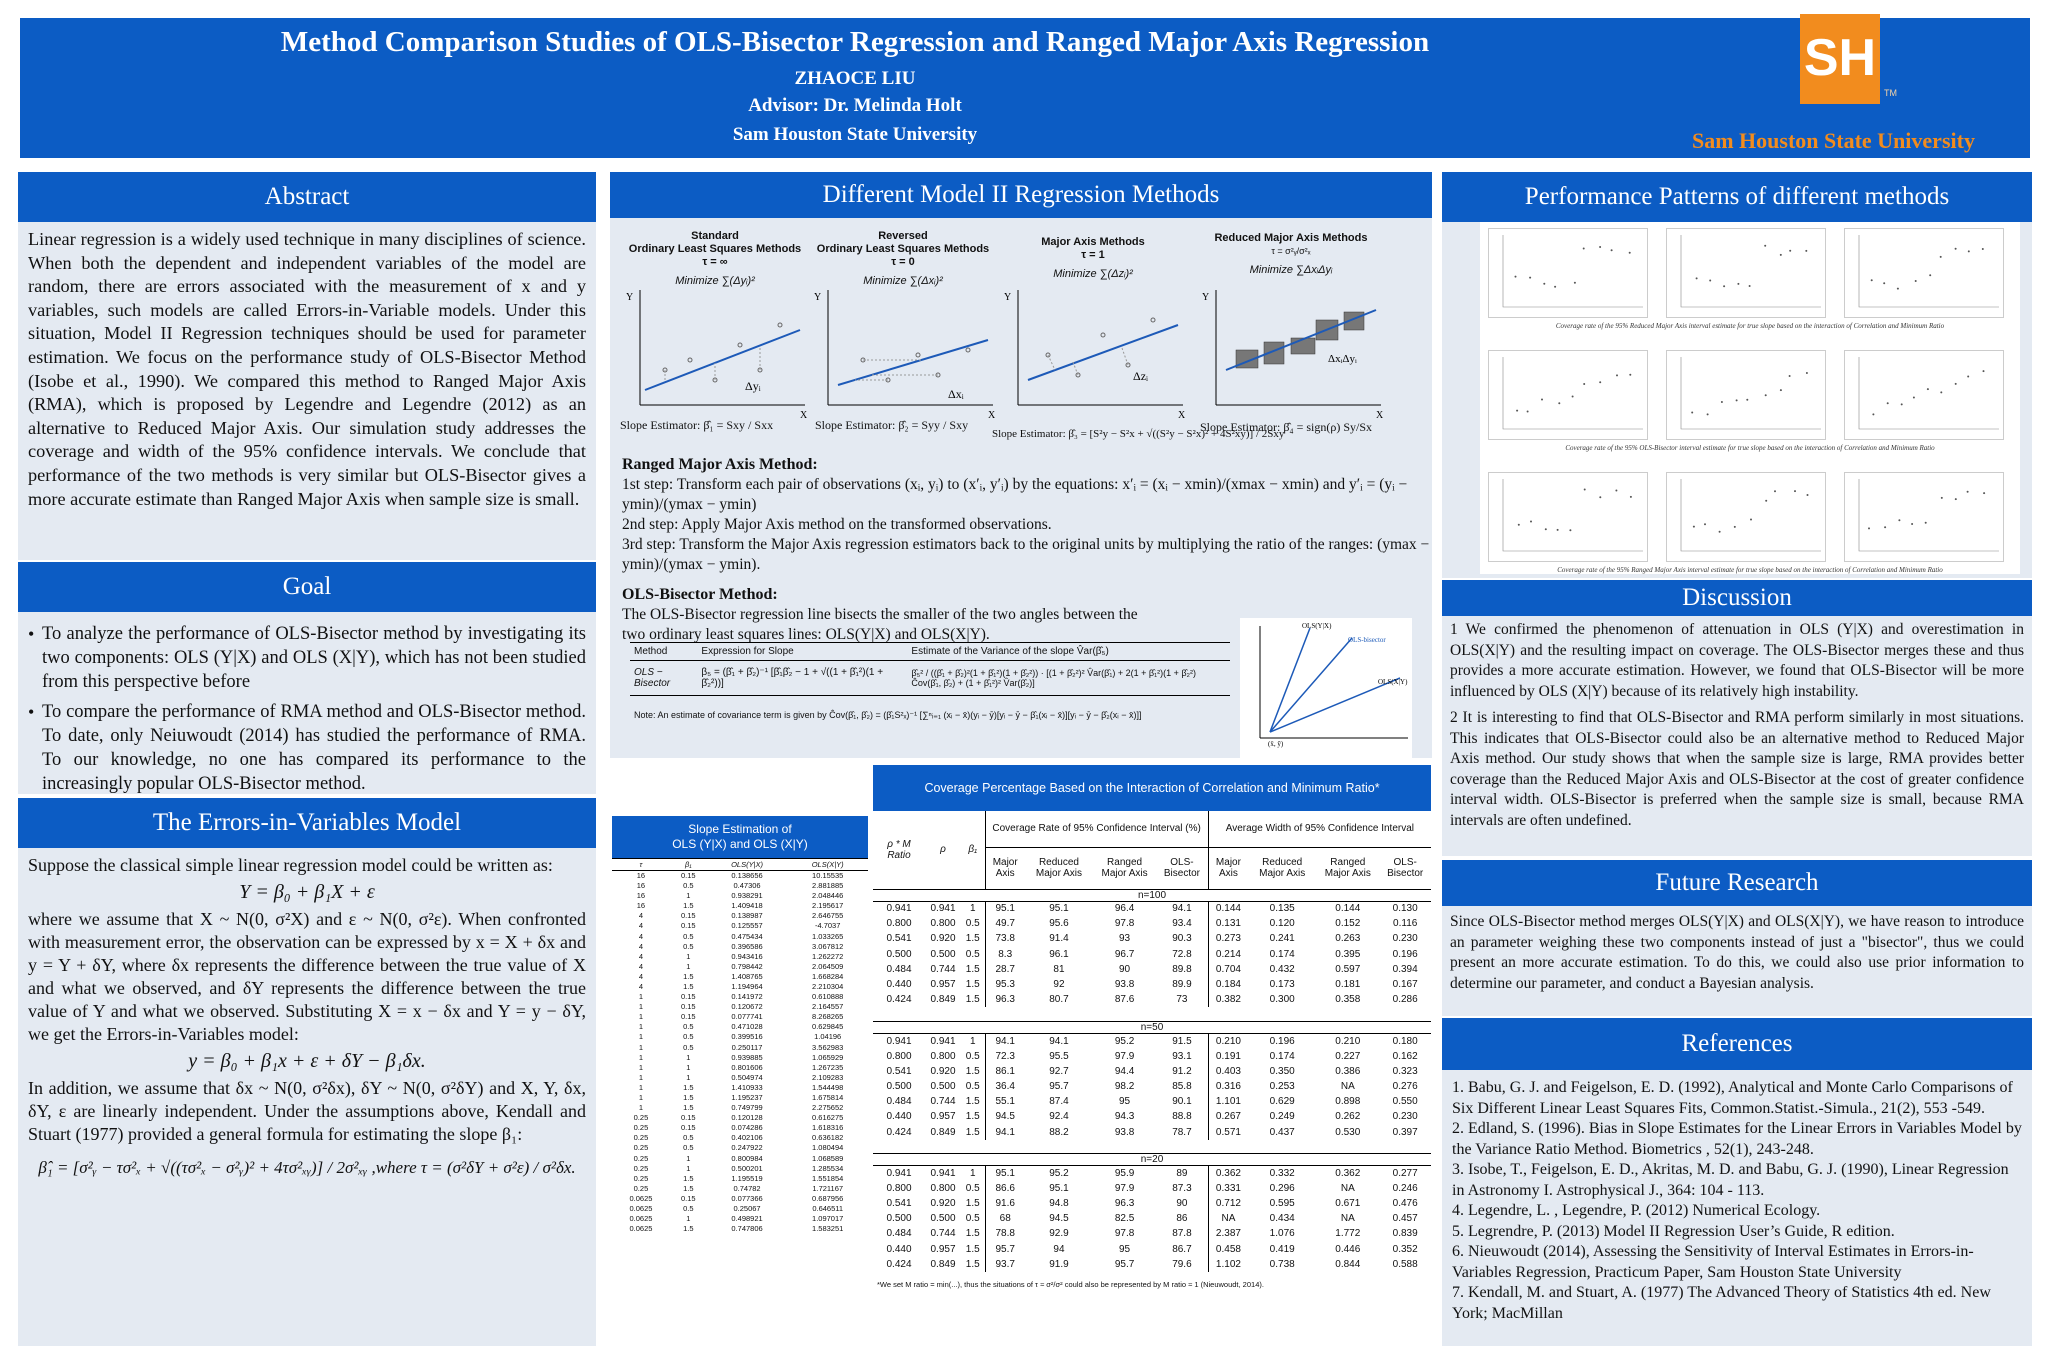 The image size is (2048, 1365). What do you see at coordinates (1004, 1117) in the screenshot?
I see `table-cell: 94.5` at bounding box center [1004, 1117].